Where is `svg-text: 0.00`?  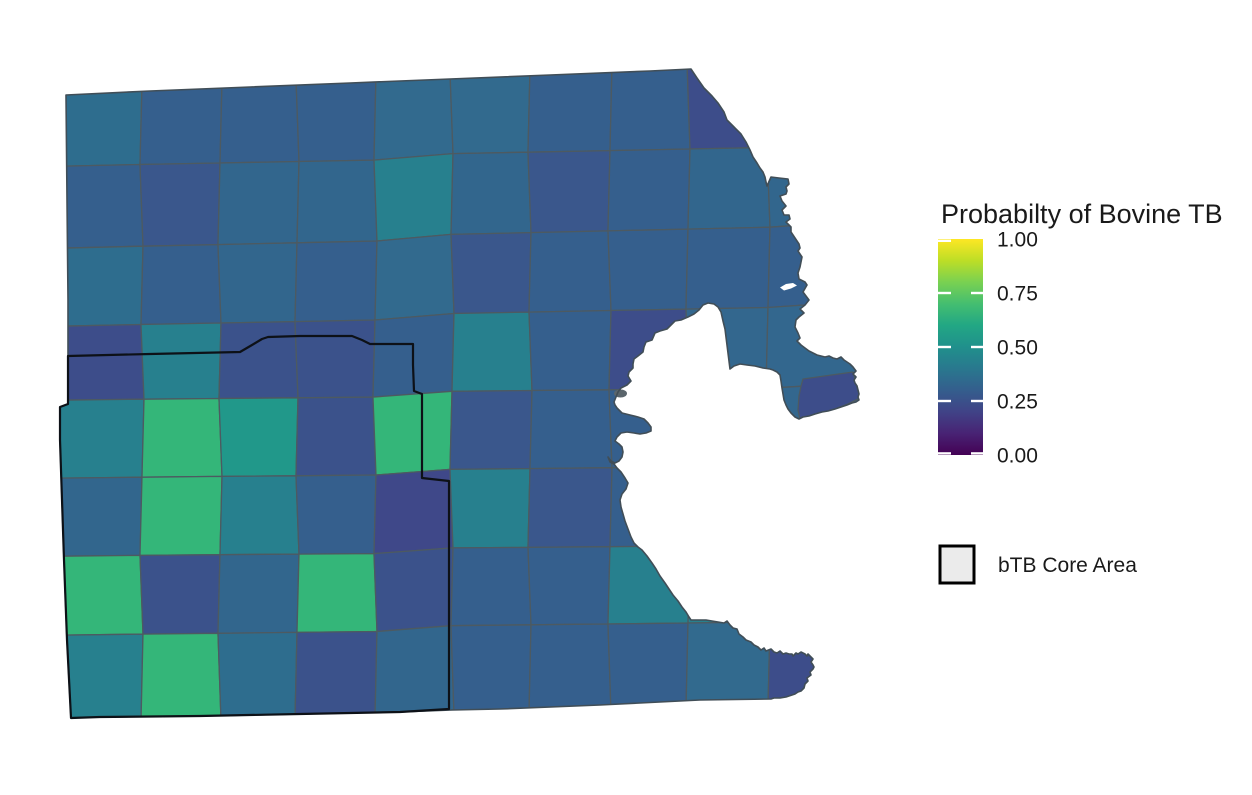
svg-text: 0.00 is located at coordinates (1017, 456).